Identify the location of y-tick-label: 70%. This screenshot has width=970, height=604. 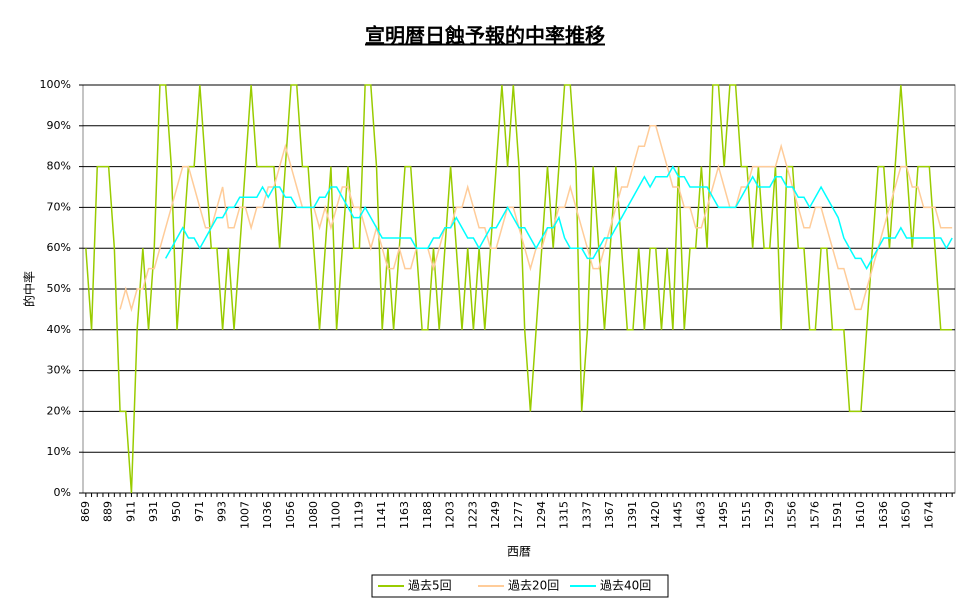
(59, 206).